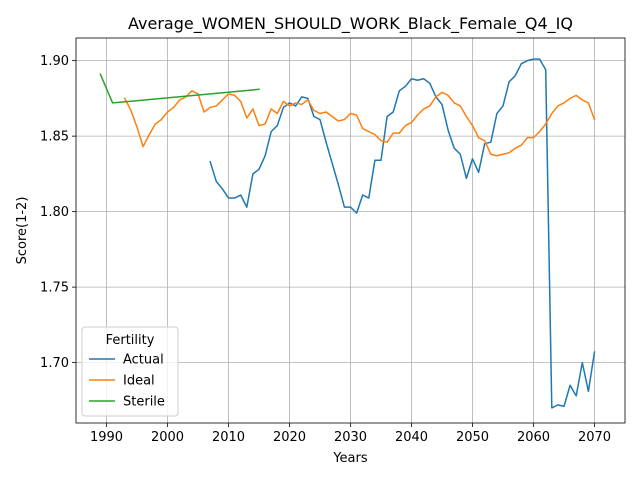 The height and width of the screenshot is (480, 640). I want to click on legend-label-sterile: Sterile, so click(144, 402).